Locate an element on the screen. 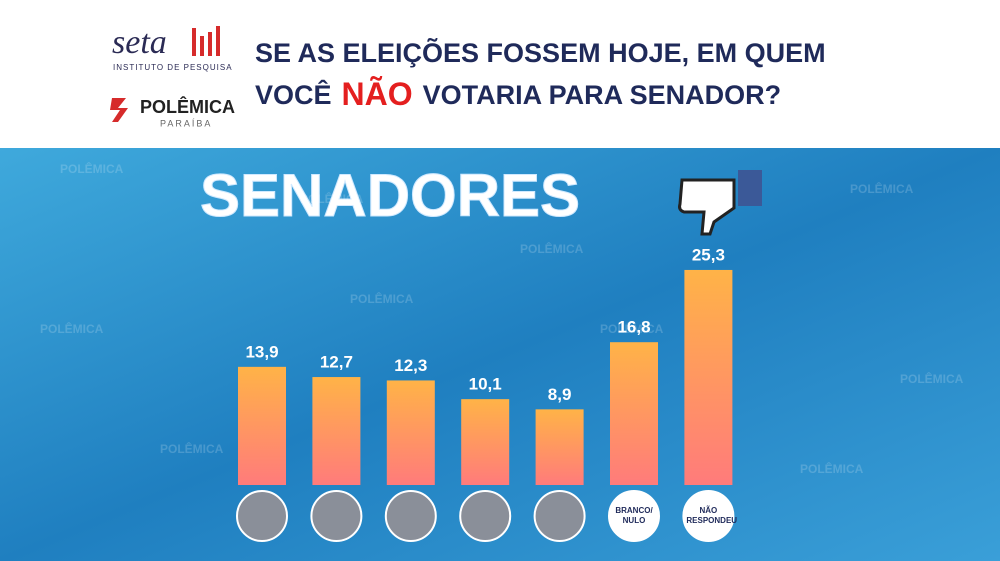  partner-icon is located at coordinates (119, 110).